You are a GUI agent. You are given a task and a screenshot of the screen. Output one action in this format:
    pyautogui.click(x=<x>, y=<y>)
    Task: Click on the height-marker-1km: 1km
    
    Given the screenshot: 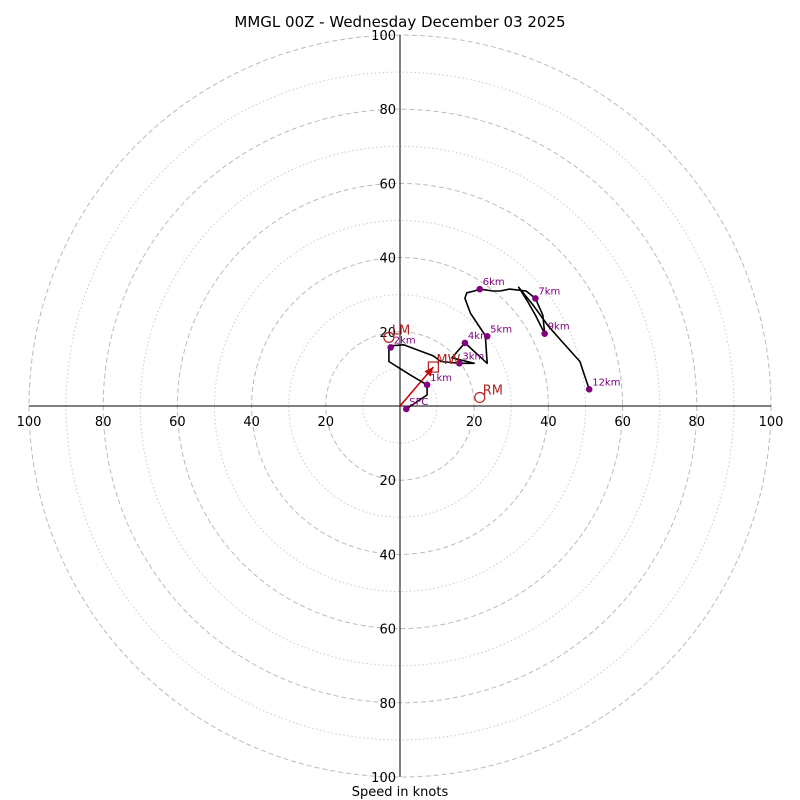 What is the action you would take?
    pyautogui.click(x=437, y=381)
    